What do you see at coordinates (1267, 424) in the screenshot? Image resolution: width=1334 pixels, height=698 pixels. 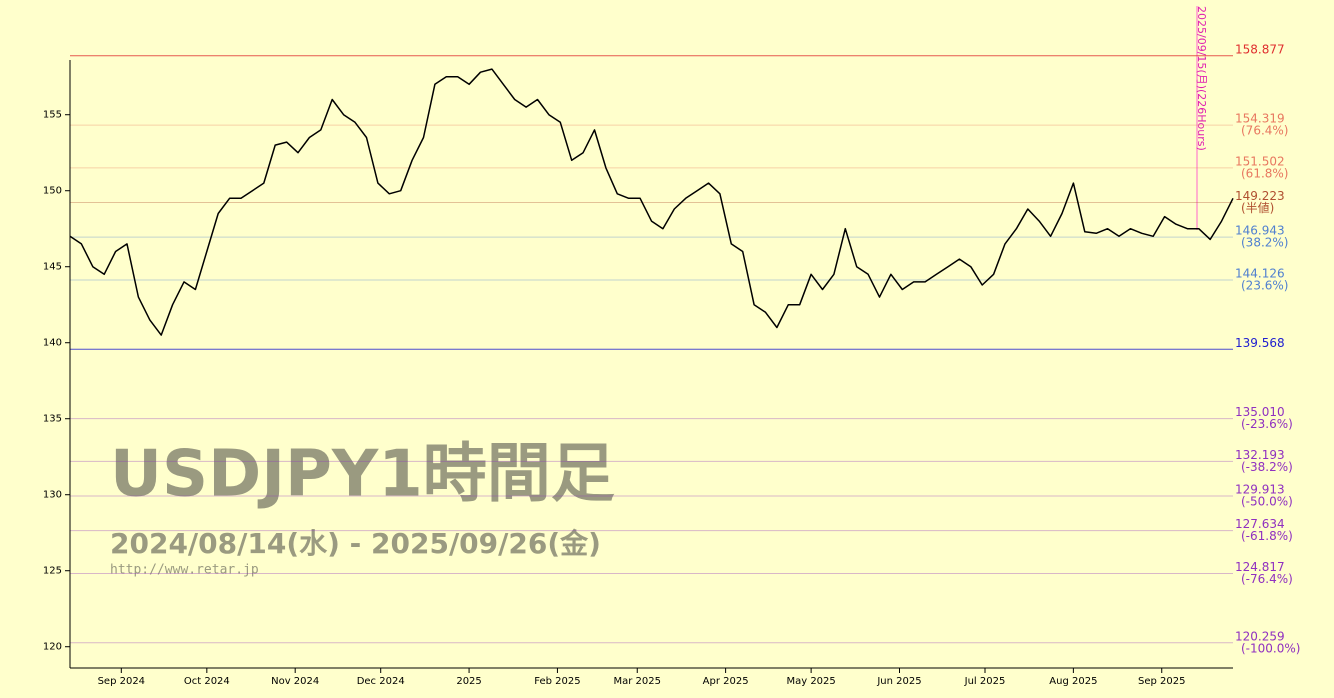 I see `level-ratio: (-23.6%)` at bounding box center [1267, 424].